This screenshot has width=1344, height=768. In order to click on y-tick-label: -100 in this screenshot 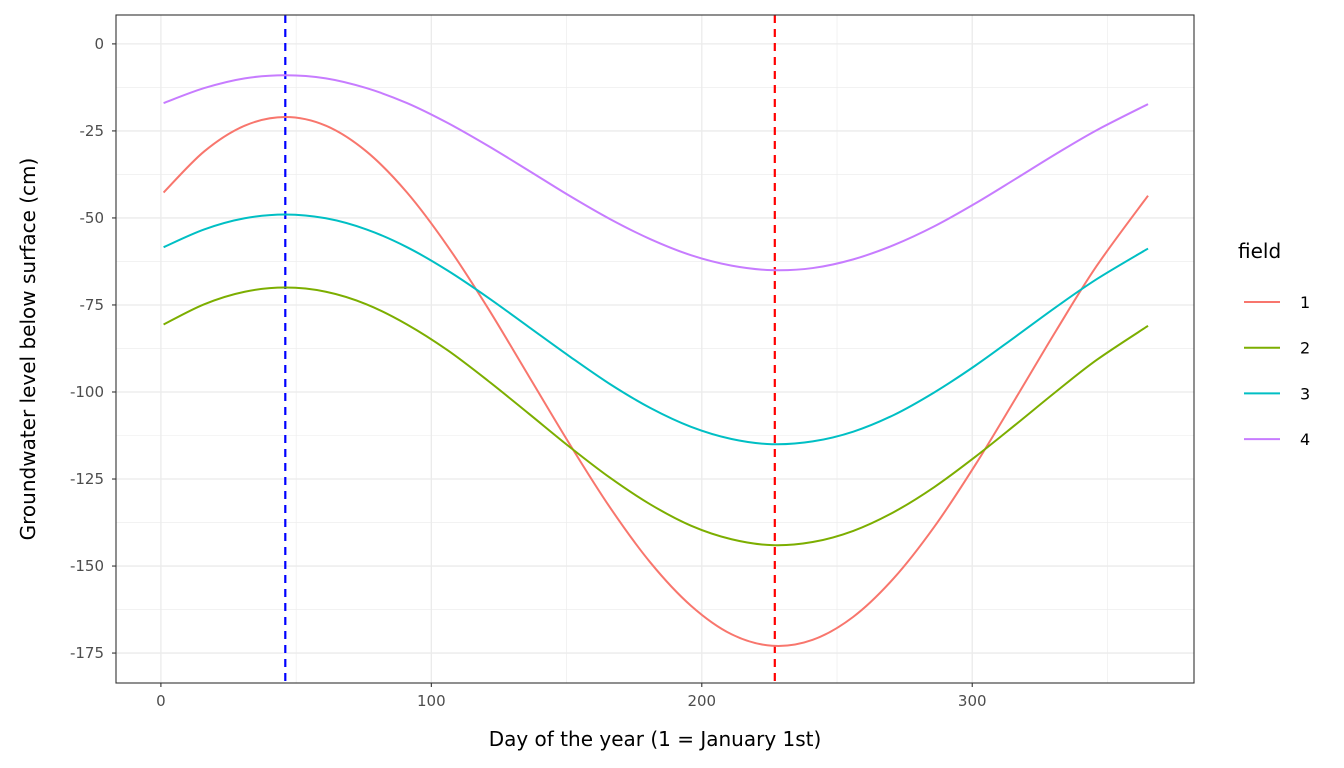, I will do `click(87, 392)`.